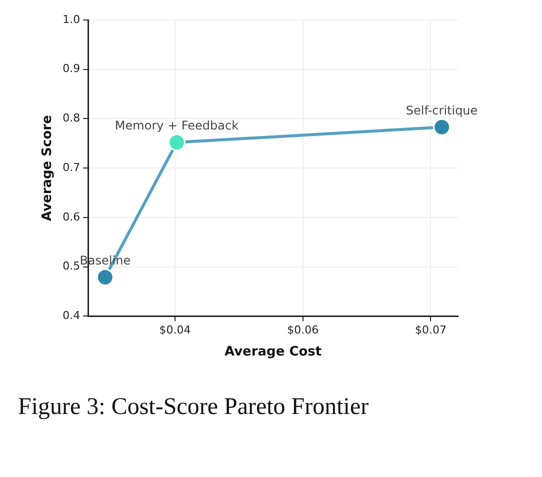 This screenshot has height=477, width=542. Describe the element at coordinates (71, 167) in the screenshot. I see `y-tick-label: 0.7` at that location.